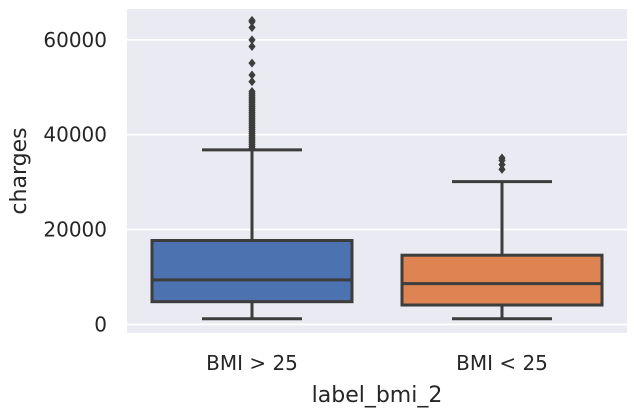 Image resolution: width=634 pixels, height=414 pixels. Describe the element at coordinates (377, 363) in the screenshot. I see `x-tick-labels: BMI > 25 BMI < 25` at that location.